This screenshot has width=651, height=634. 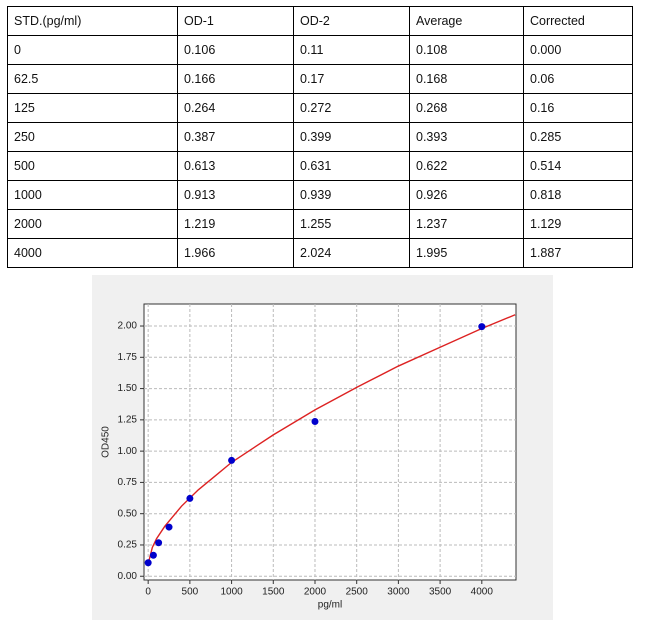 What do you see at coordinates (578, 21) in the screenshot?
I see `table-cell: Corrected` at bounding box center [578, 21].